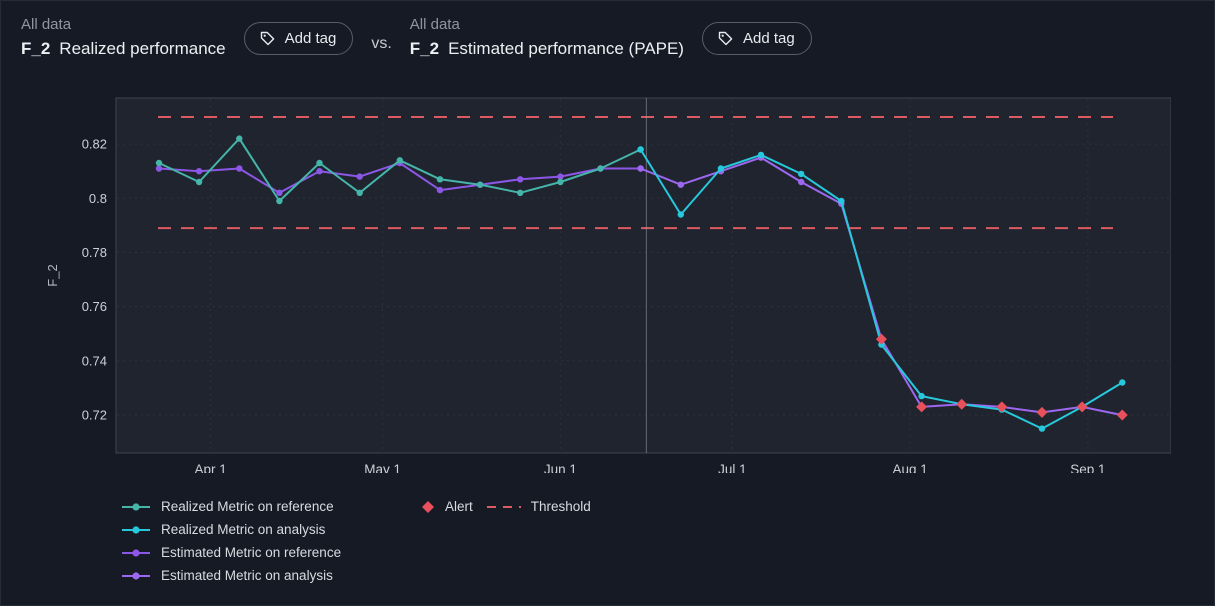 The width and height of the screenshot is (1215, 606). What do you see at coordinates (1087, 467) in the screenshot?
I see `svg-text: Sep 1` at bounding box center [1087, 467].